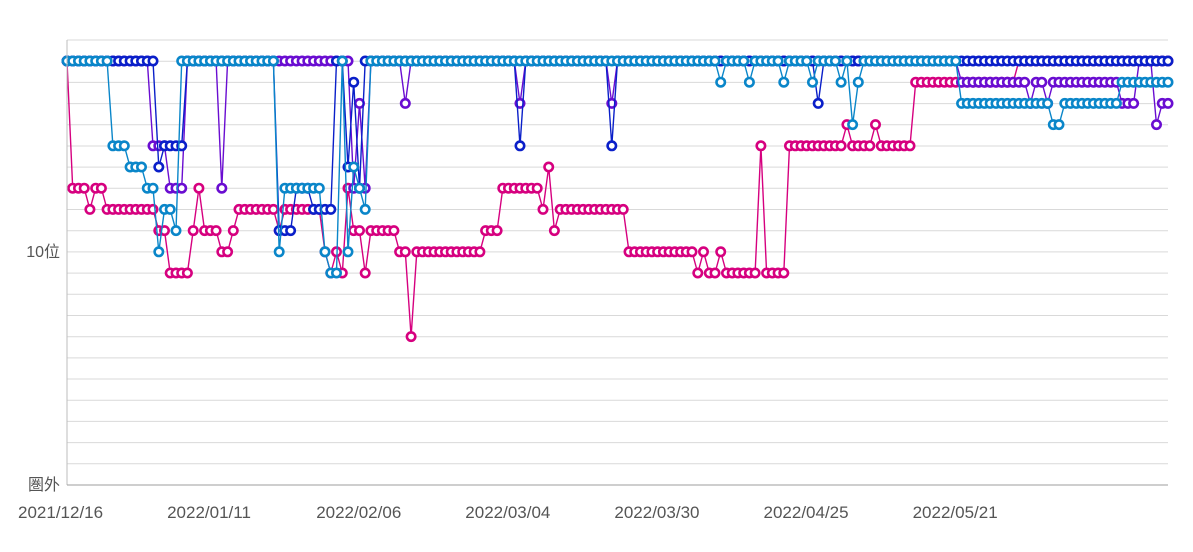 The width and height of the screenshot is (1193, 552). I want to click on x-tick-label: 2021/12/16, so click(60, 512).